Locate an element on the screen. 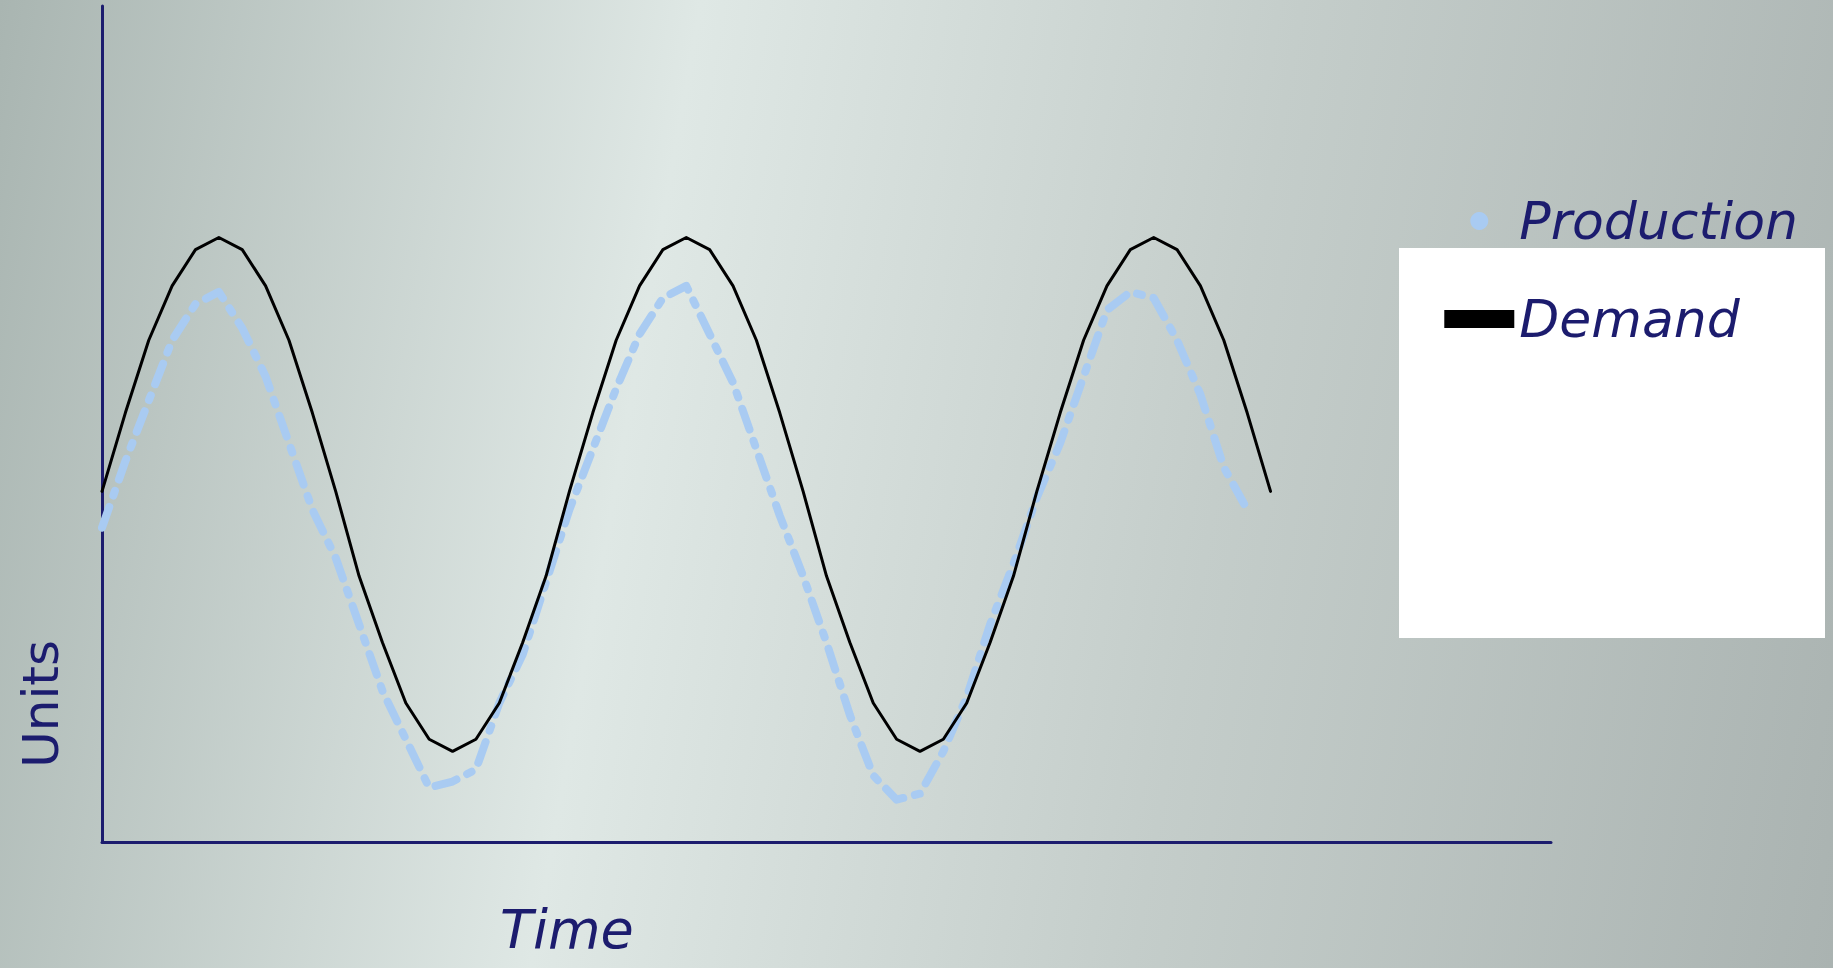 The image size is (1833, 968). x-axis-title: Time is located at coordinates (567, 929).